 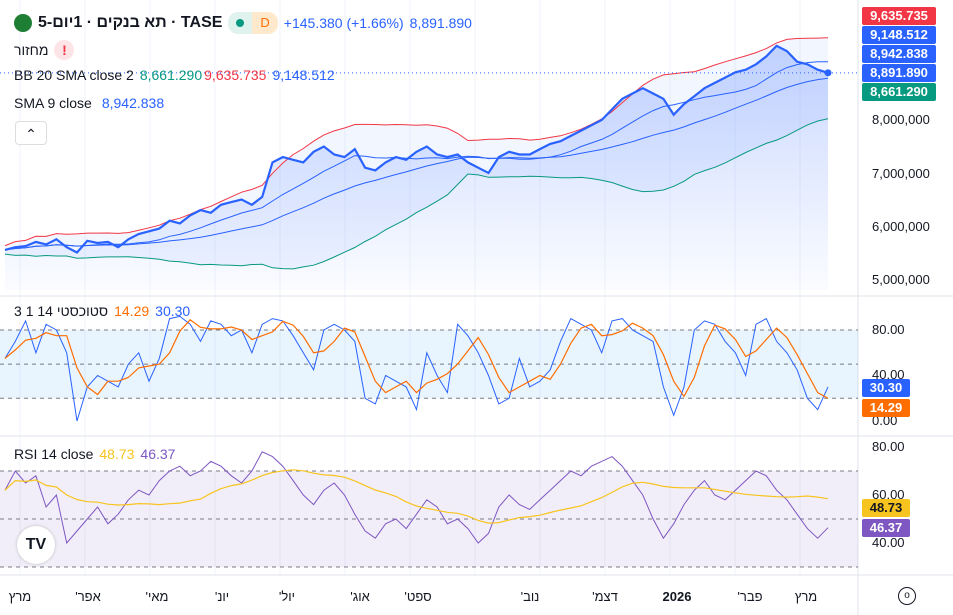 I want to click on interval-badge: D, so click(x=265, y=23).